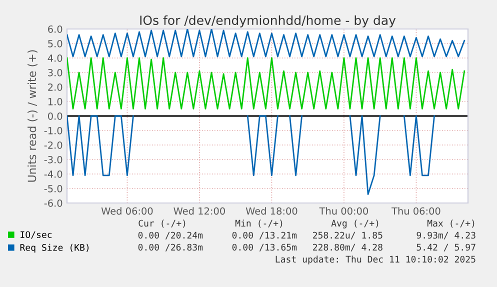  I want to click on text: 0.00 /13.21m, so click(264, 236).